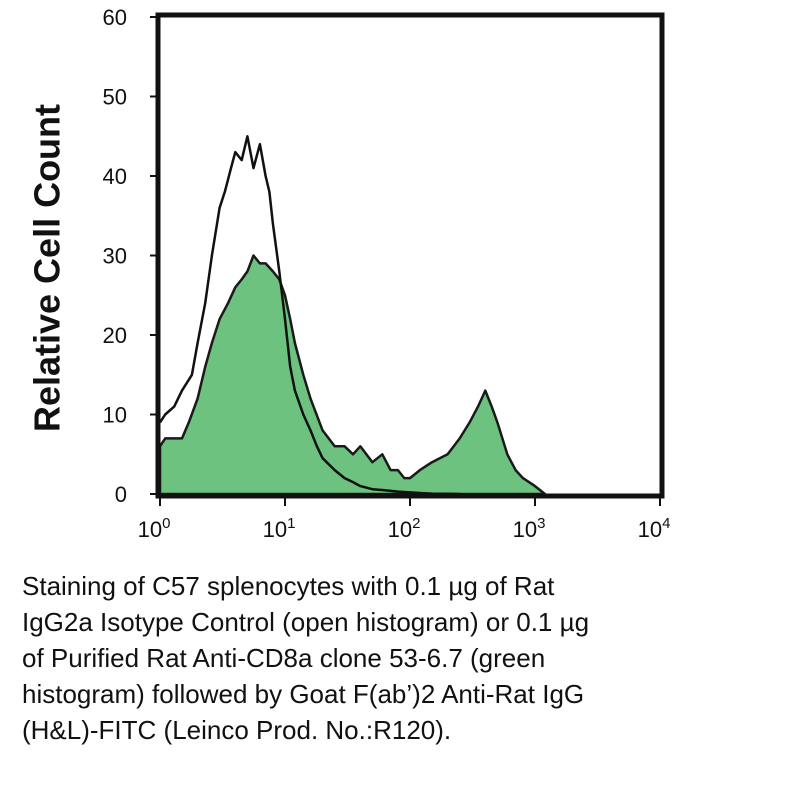 This screenshot has width=800, height=800. I want to click on y-tick-label: 0, so click(121, 494).